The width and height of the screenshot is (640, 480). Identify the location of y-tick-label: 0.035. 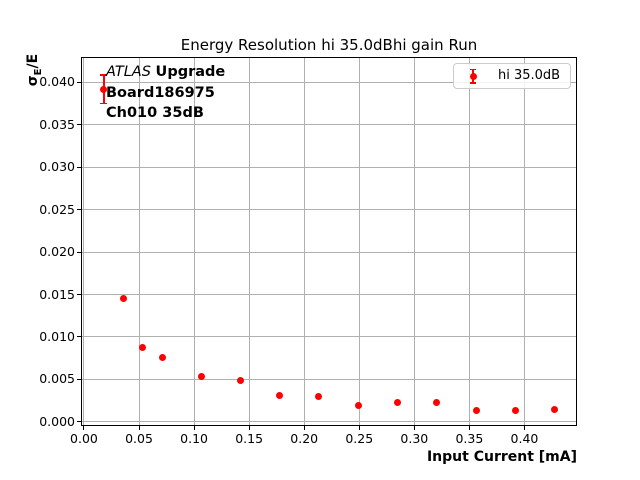
(57, 124).